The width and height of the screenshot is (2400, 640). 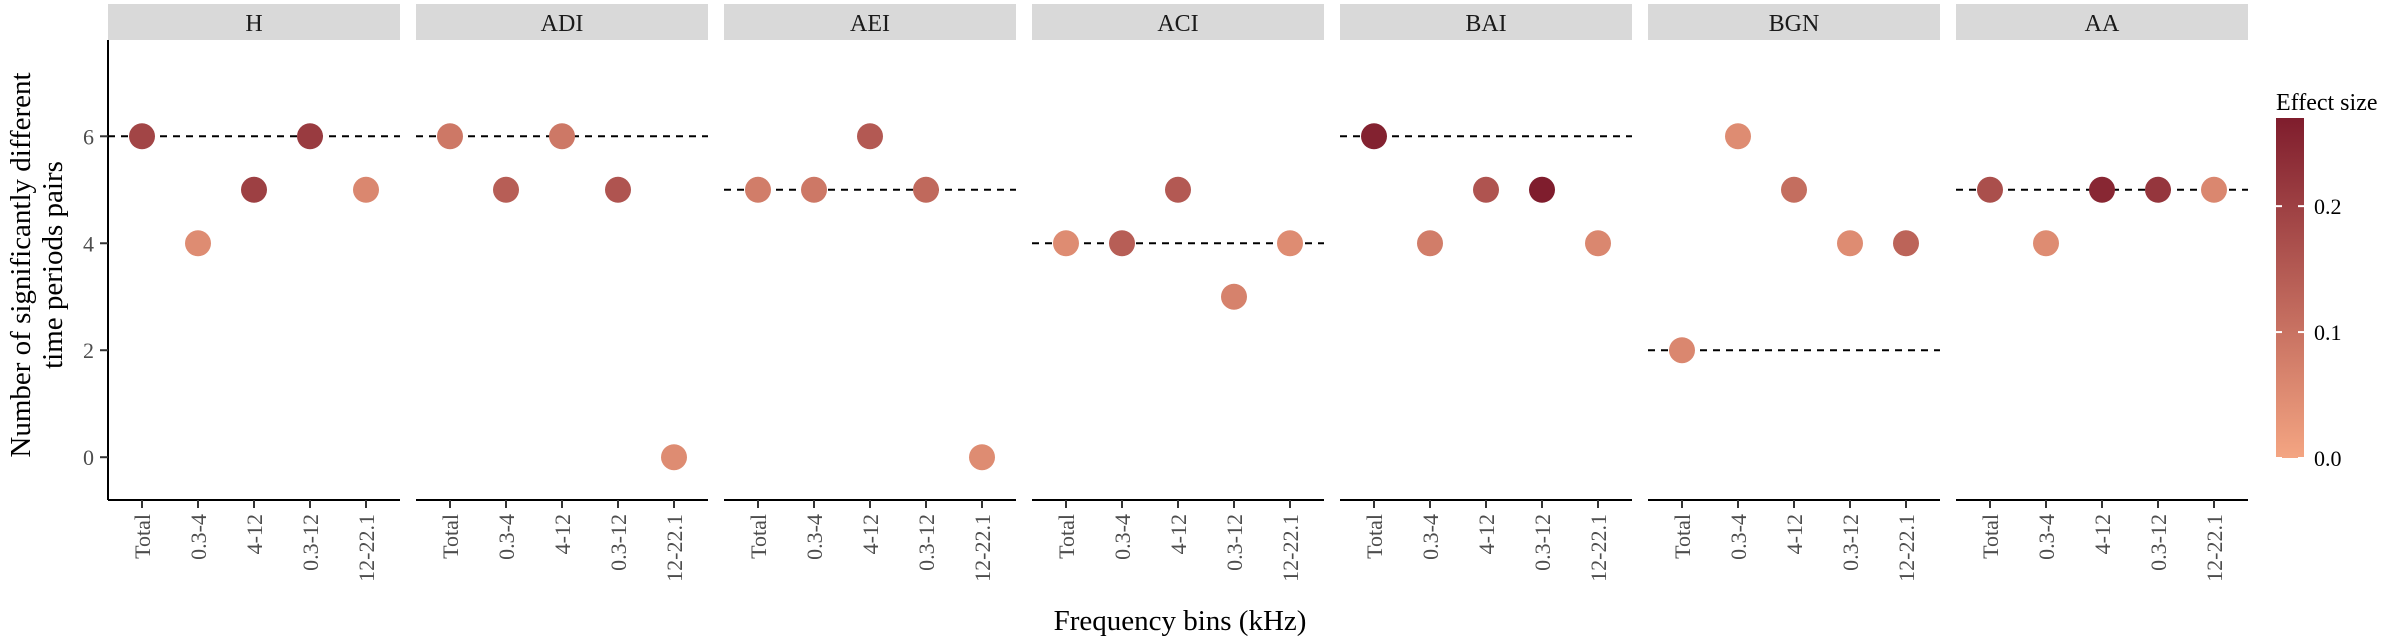 I want to click on facet-strip-label: BGN, so click(x=1794, y=24).